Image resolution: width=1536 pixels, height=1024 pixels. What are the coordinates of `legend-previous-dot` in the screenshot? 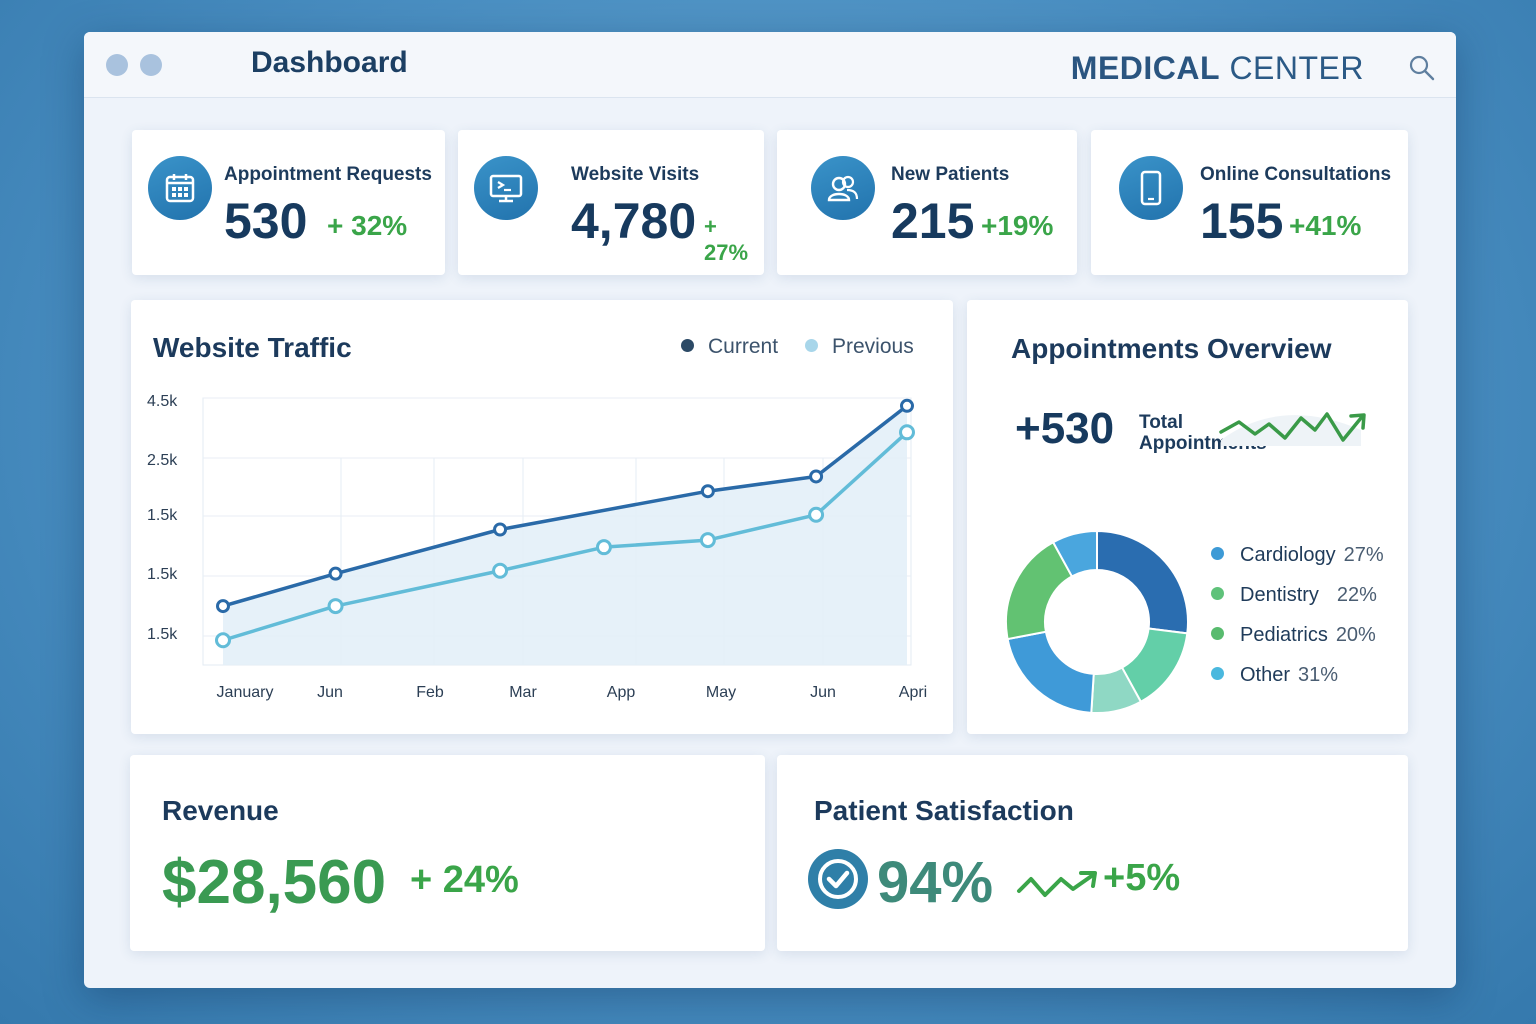 It's located at (811, 345).